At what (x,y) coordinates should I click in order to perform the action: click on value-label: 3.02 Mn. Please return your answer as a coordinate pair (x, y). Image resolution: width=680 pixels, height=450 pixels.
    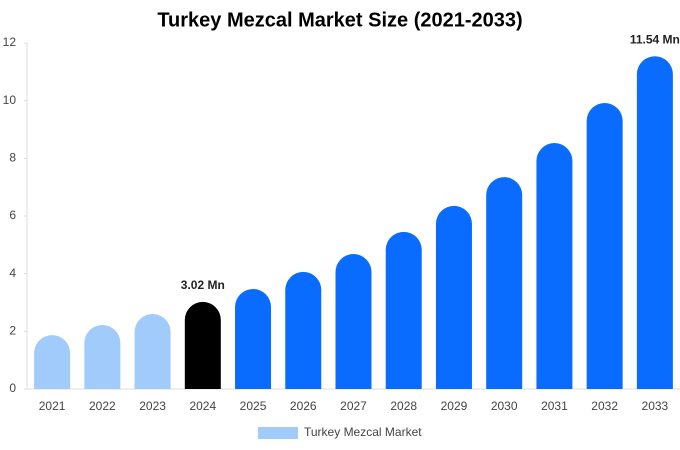
    Looking at the image, I should click on (203, 285).